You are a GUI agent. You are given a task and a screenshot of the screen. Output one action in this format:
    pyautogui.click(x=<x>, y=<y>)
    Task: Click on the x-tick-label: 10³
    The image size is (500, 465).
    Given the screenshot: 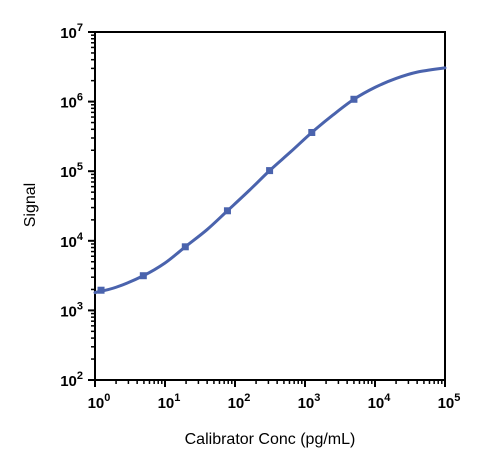 What is the action you would take?
    pyautogui.click(x=309, y=402)
    